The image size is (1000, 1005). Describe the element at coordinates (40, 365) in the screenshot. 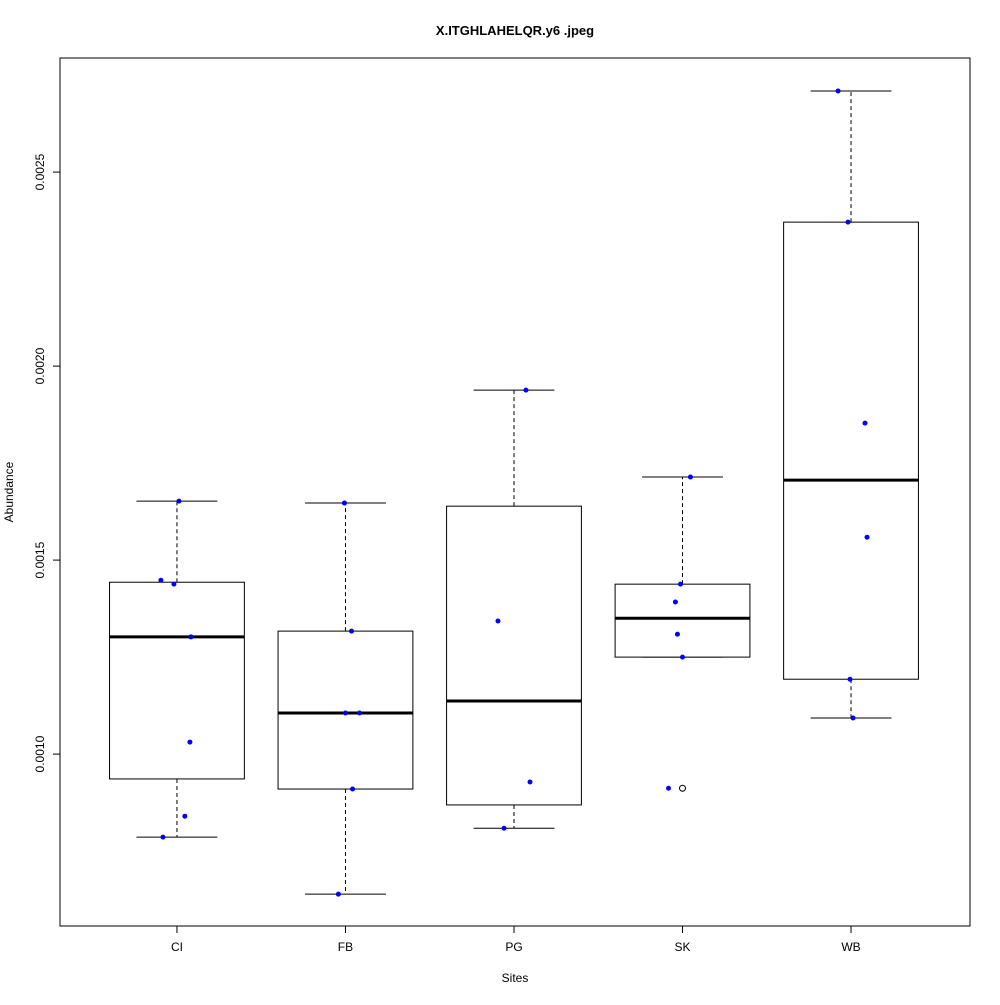

I see `y-tick-label: 0.0020` at that location.